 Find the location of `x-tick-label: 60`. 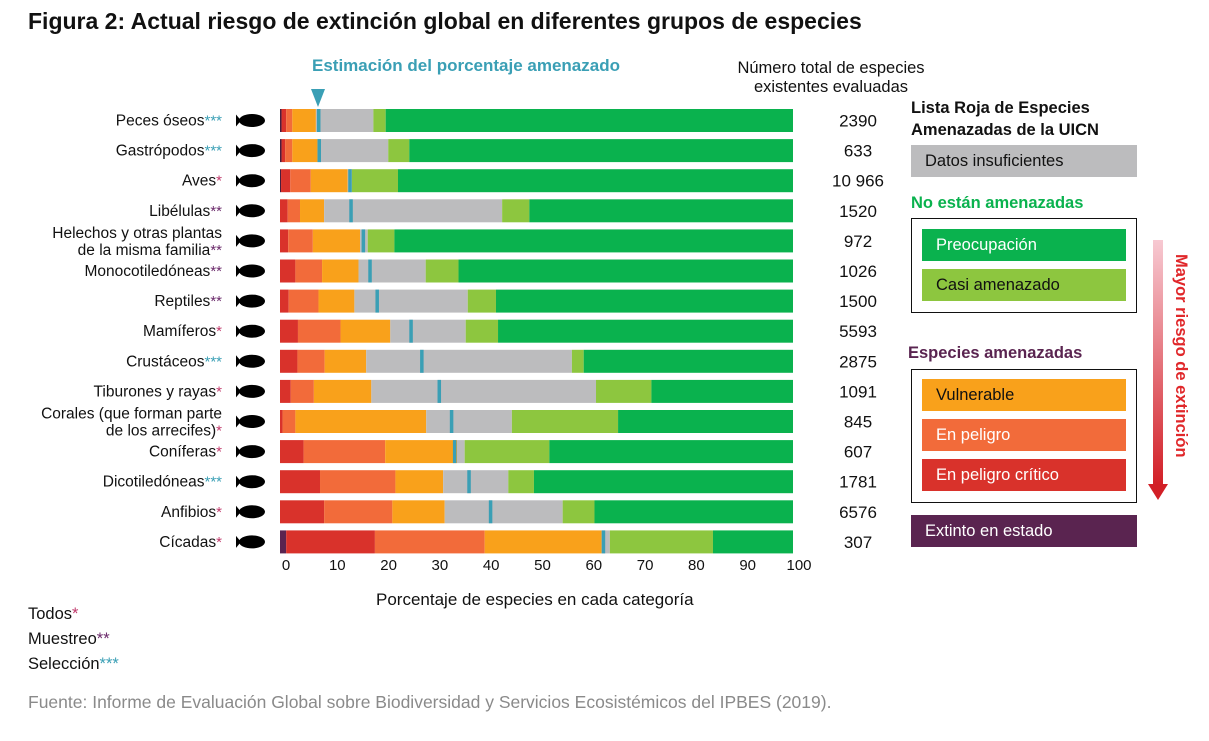

x-tick-label: 60 is located at coordinates (593, 565).